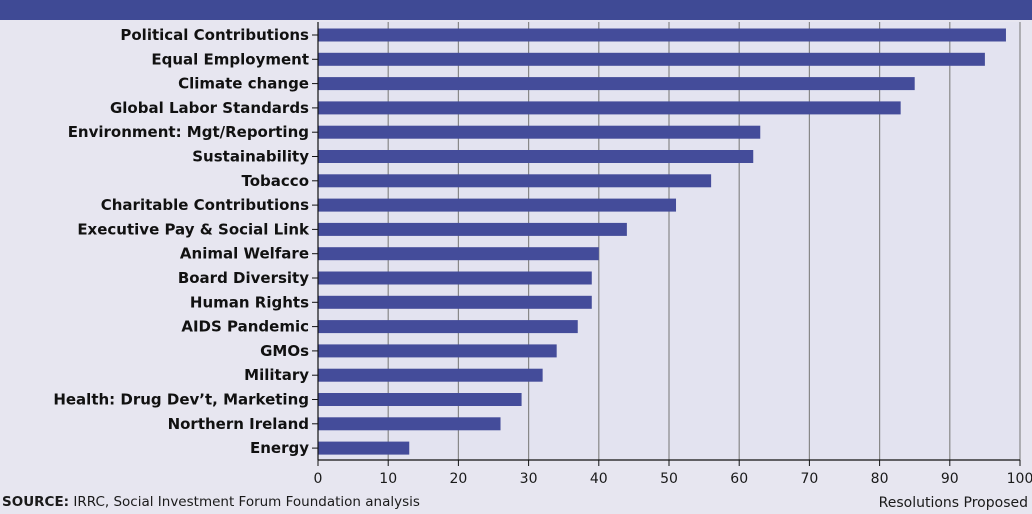 The width and height of the screenshot is (1032, 514). I want to click on x-tick-label: 50, so click(669, 479).